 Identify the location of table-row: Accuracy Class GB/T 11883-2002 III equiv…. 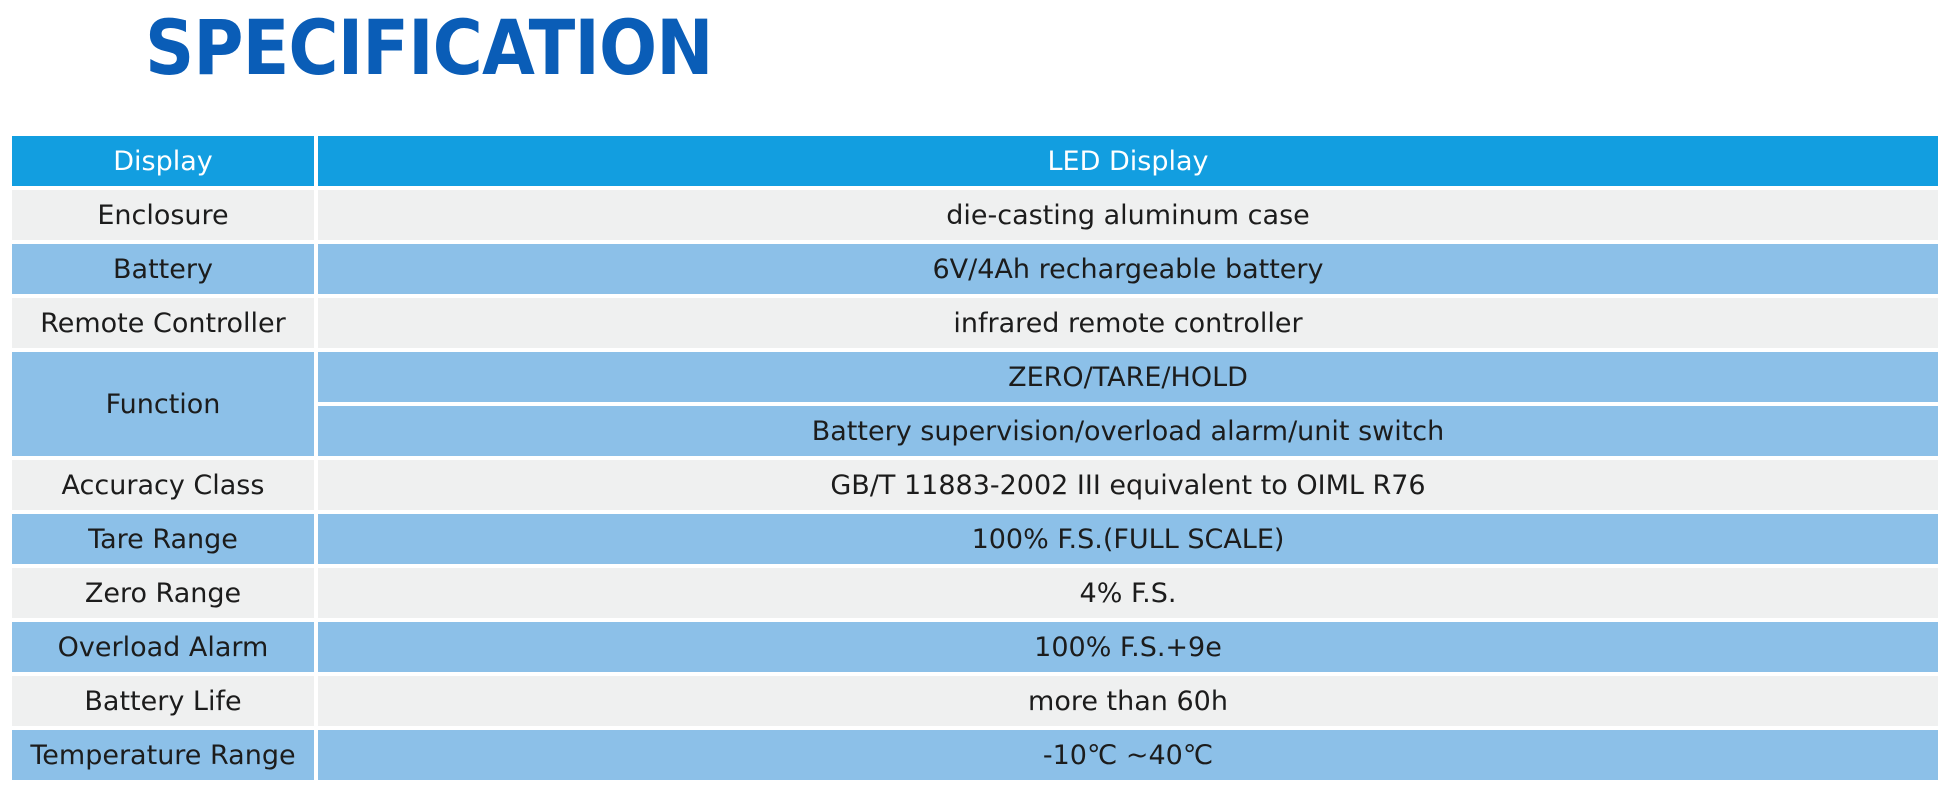
(975, 485).